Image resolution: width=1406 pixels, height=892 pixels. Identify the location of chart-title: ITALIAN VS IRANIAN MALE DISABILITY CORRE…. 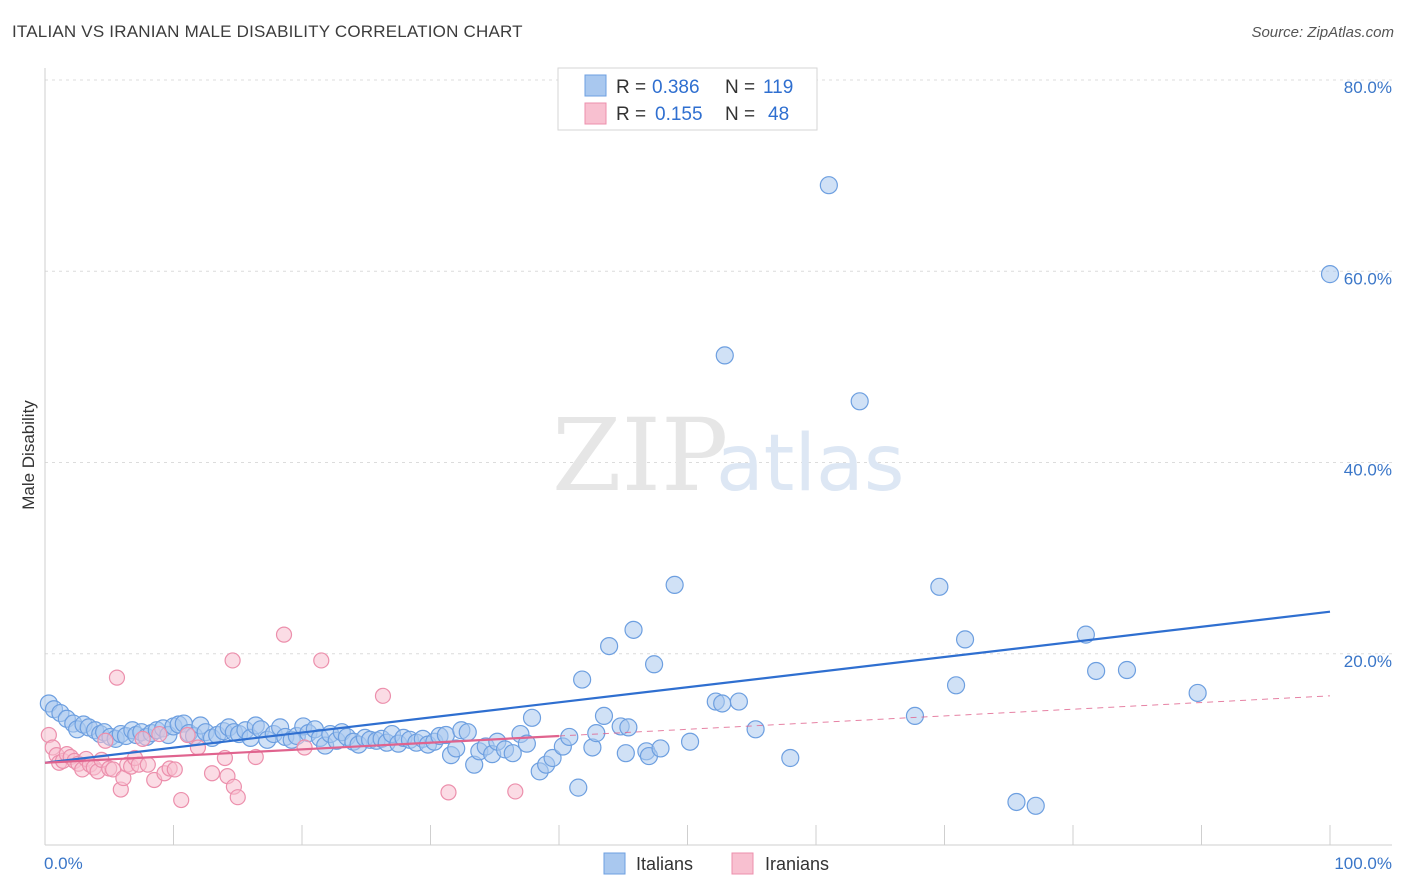
(267, 31).